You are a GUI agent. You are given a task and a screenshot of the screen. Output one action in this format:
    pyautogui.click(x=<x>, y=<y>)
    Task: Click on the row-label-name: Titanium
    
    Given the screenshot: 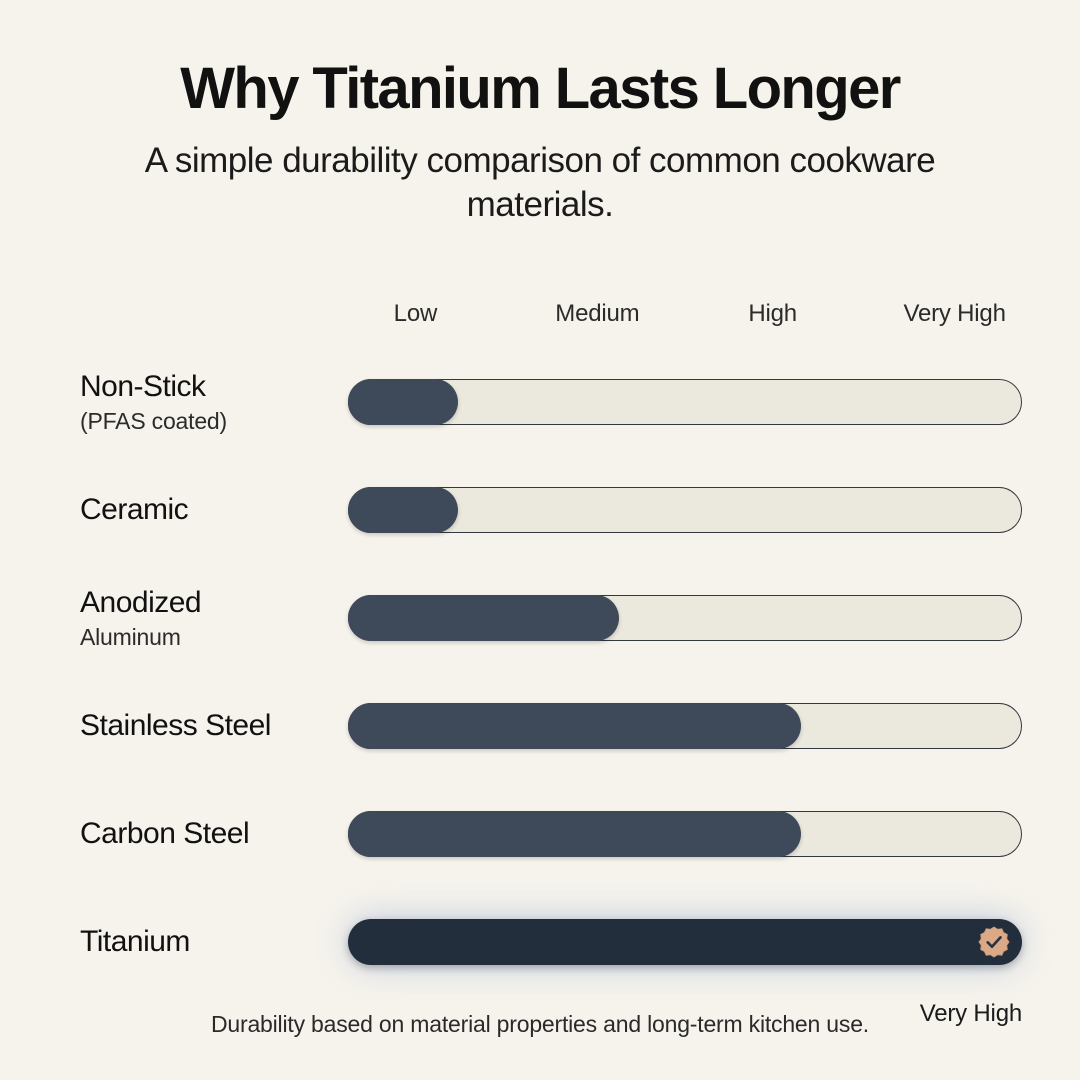 What is the action you would take?
    pyautogui.click(x=135, y=942)
    